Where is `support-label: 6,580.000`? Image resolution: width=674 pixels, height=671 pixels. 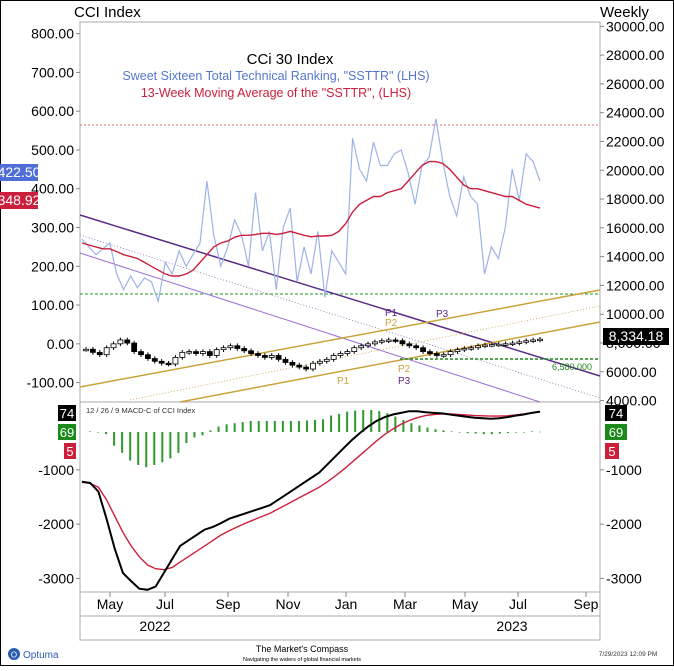 support-label: 6,580.000 is located at coordinates (572, 367).